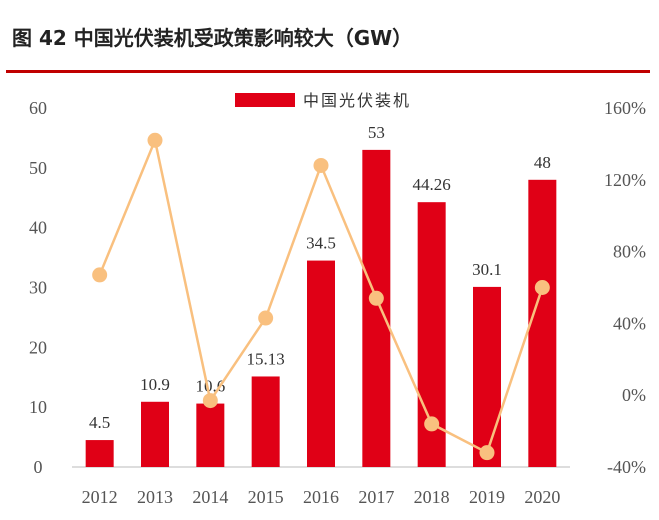 The width and height of the screenshot is (659, 520). Describe the element at coordinates (376, 497) in the screenshot. I see `x-tick-label: 2017` at that location.